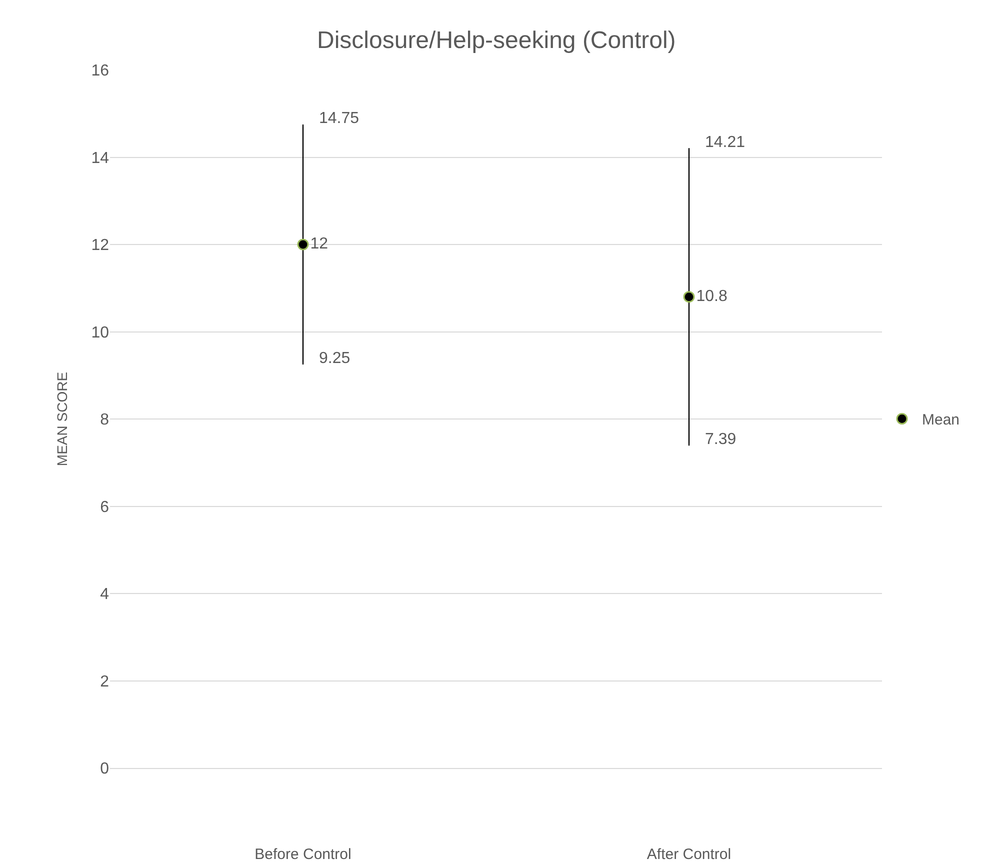 The image size is (992, 866). I want to click on y-tick-label: 14, so click(100, 158).